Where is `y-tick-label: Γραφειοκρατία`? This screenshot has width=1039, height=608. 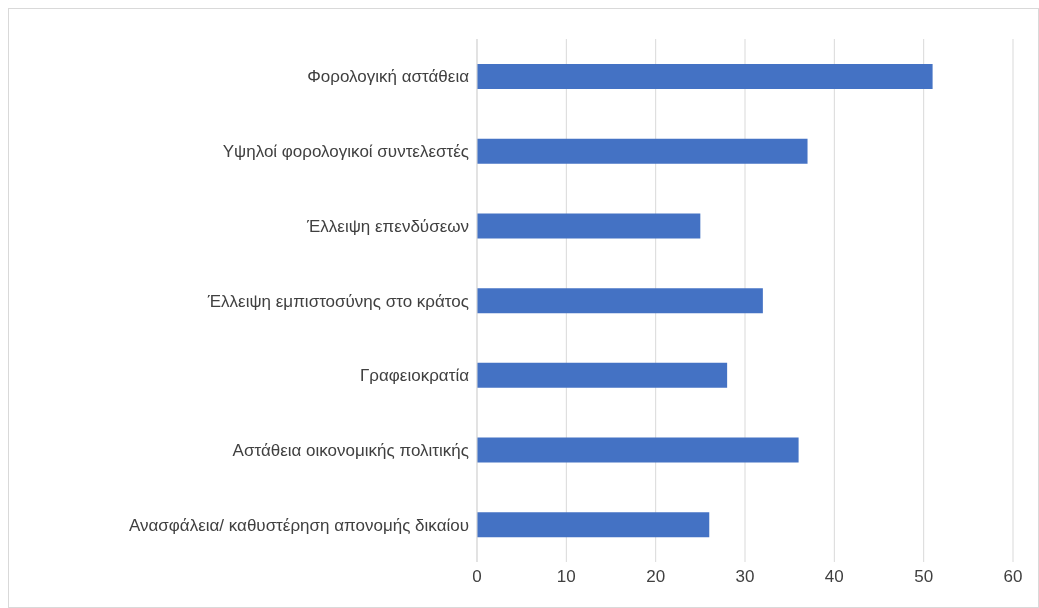 y-tick-label: Γραφειοκρατία is located at coordinates (414, 376).